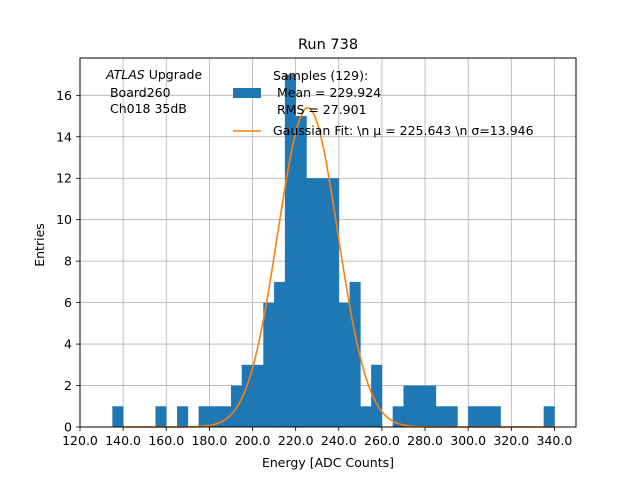 Image resolution: width=640 pixels, height=480 pixels. What do you see at coordinates (125, 74) in the screenshot?
I see `annotation-atlas: ATLAS` at bounding box center [125, 74].